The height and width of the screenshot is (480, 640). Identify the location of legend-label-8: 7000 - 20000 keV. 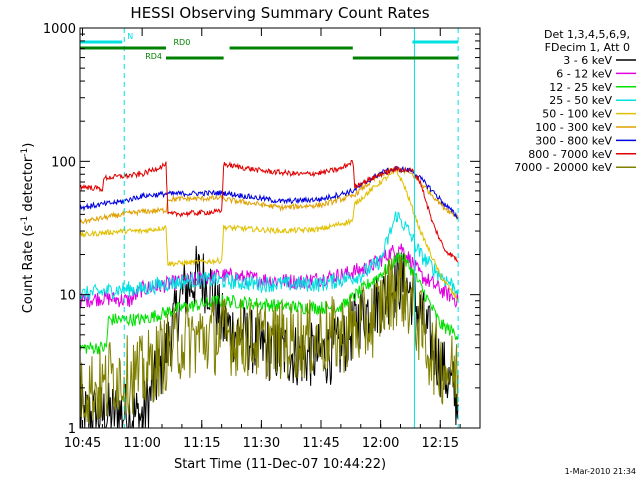
(563, 167).